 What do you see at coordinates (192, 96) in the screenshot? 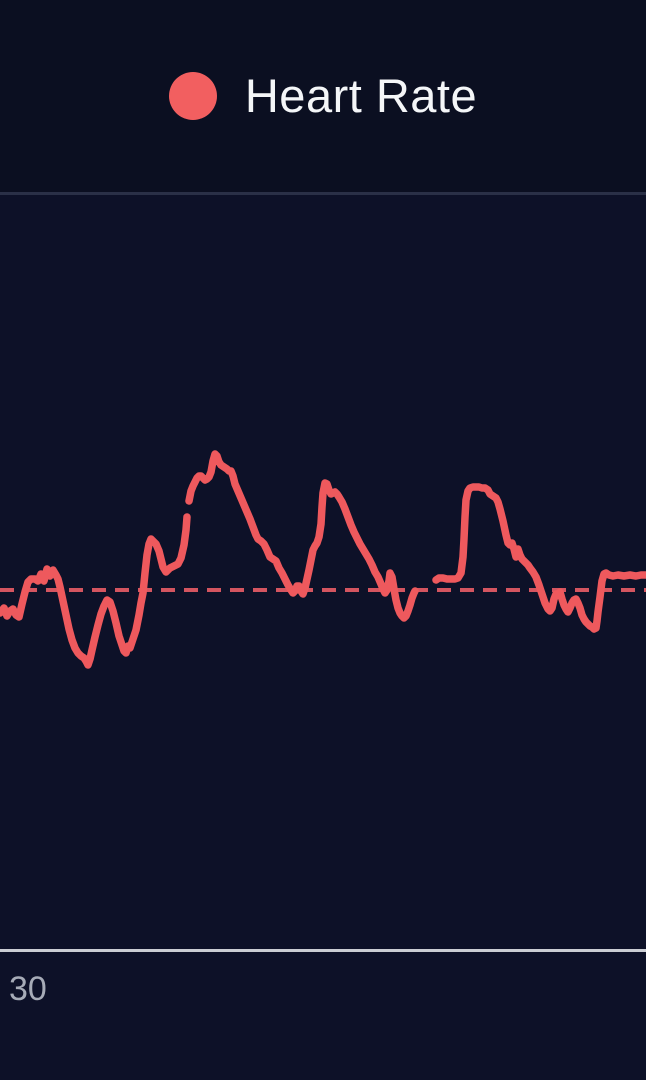
I see `heart-rate-legend-dot-icon` at bounding box center [192, 96].